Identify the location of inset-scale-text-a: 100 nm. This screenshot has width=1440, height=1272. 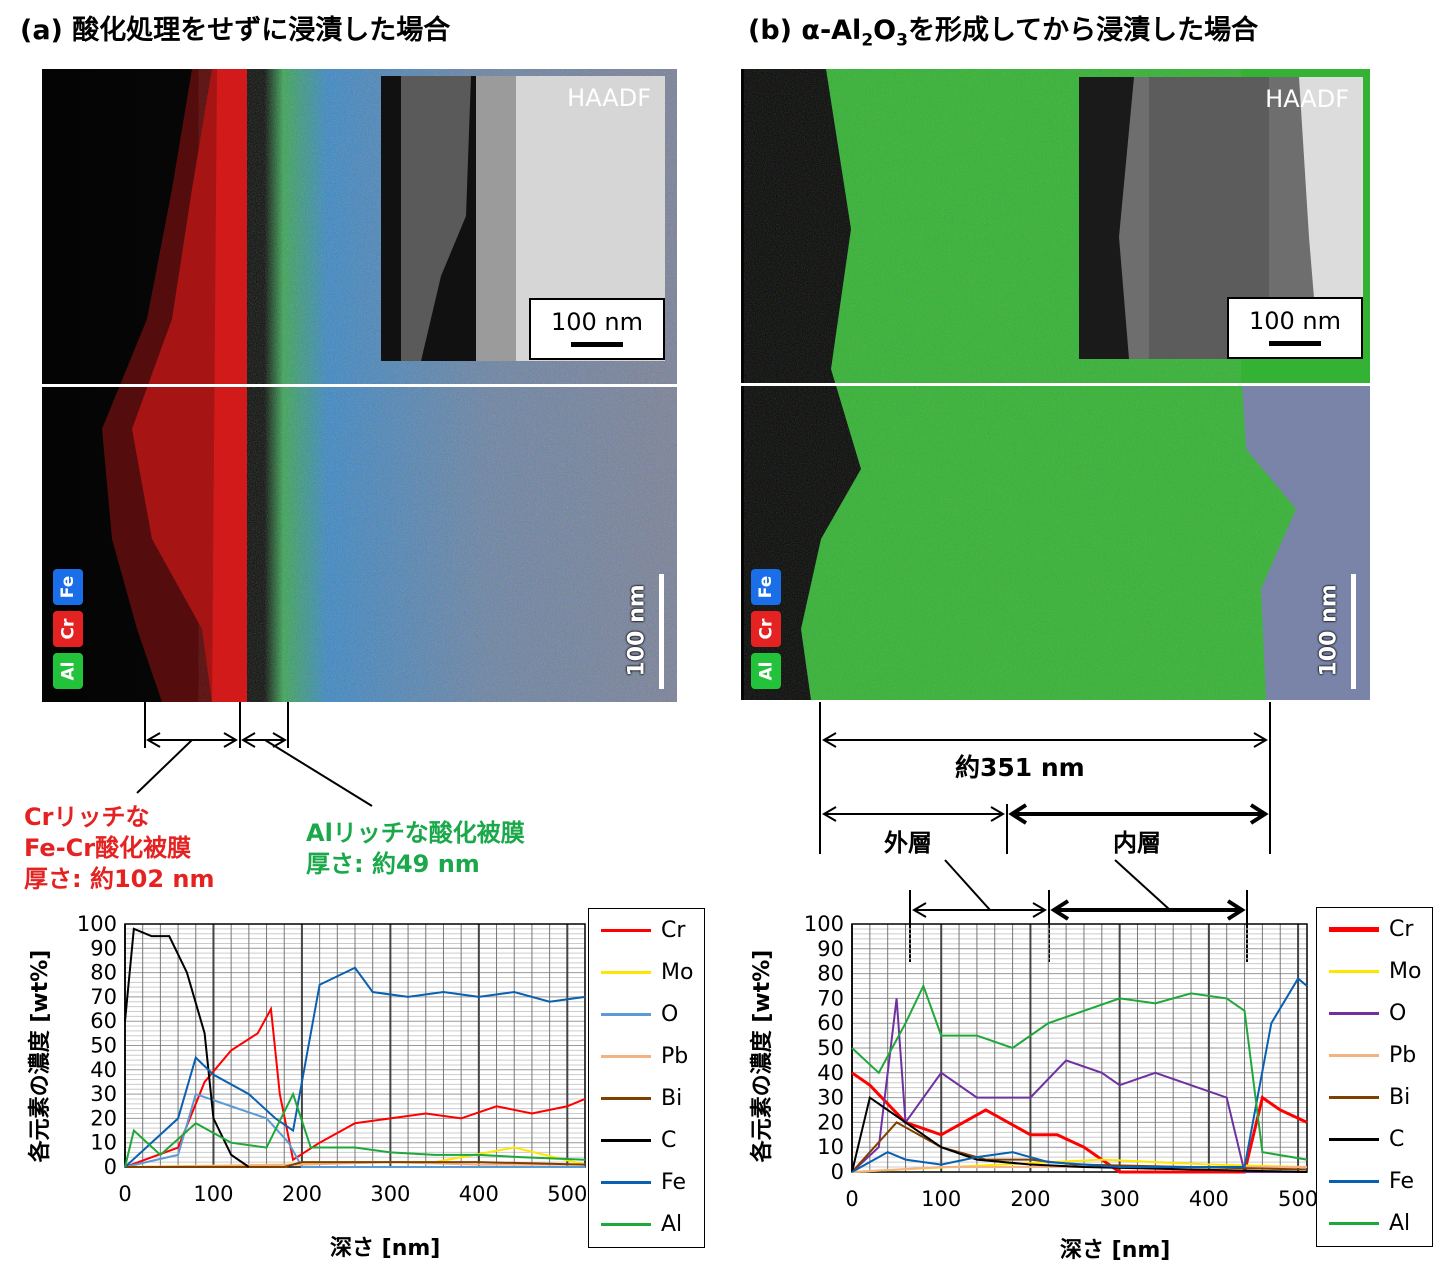
(597, 322).